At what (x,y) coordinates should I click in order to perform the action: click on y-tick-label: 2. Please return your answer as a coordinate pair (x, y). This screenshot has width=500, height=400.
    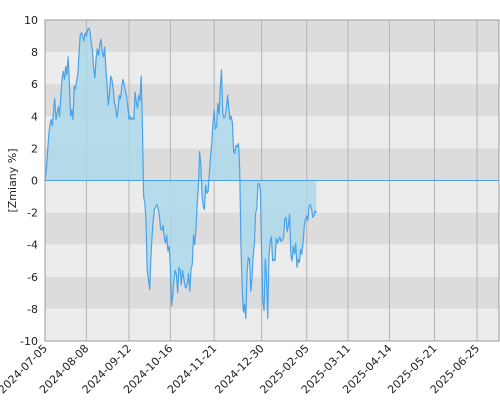
    Looking at the image, I should click on (34, 148).